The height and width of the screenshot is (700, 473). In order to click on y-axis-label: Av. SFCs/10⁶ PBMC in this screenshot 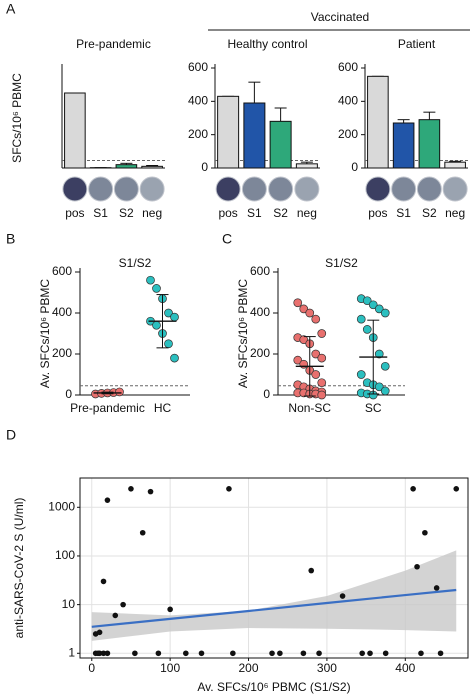, I will do `click(243, 334)`.